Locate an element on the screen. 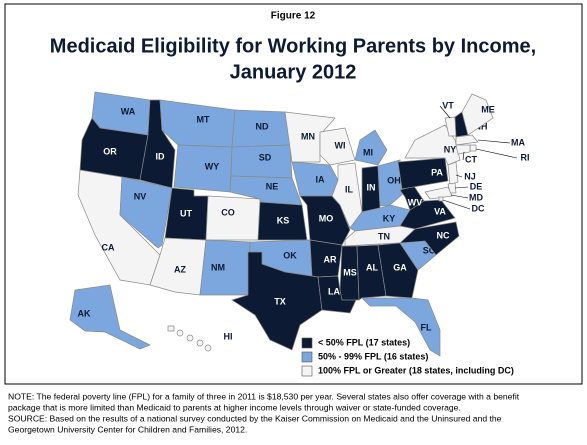  state-label: HI is located at coordinates (228, 336).